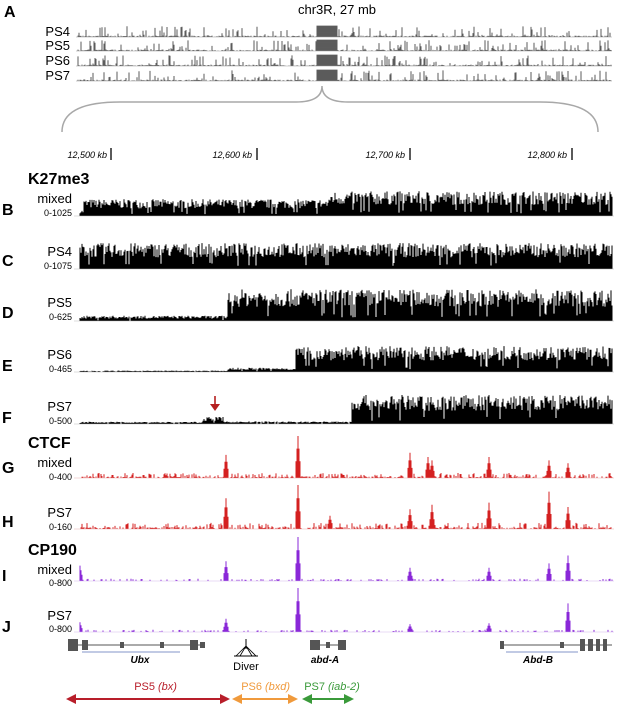 This screenshot has width=617, height=705. What do you see at coordinates (59, 354) in the screenshot?
I see `track-label: PS6` at bounding box center [59, 354].